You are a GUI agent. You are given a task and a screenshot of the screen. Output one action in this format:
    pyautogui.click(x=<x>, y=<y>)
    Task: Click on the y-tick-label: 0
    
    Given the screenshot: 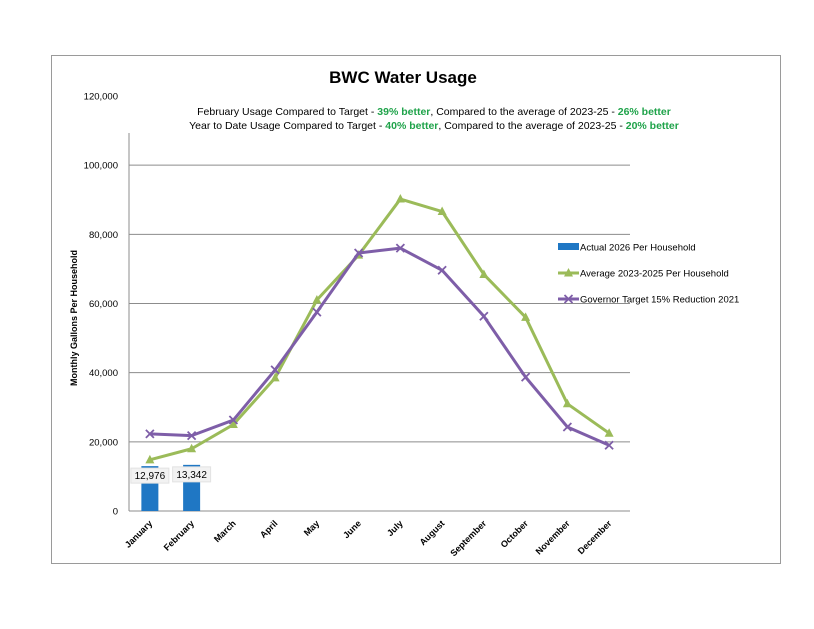 What is the action you would take?
    pyautogui.click(x=115, y=512)
    